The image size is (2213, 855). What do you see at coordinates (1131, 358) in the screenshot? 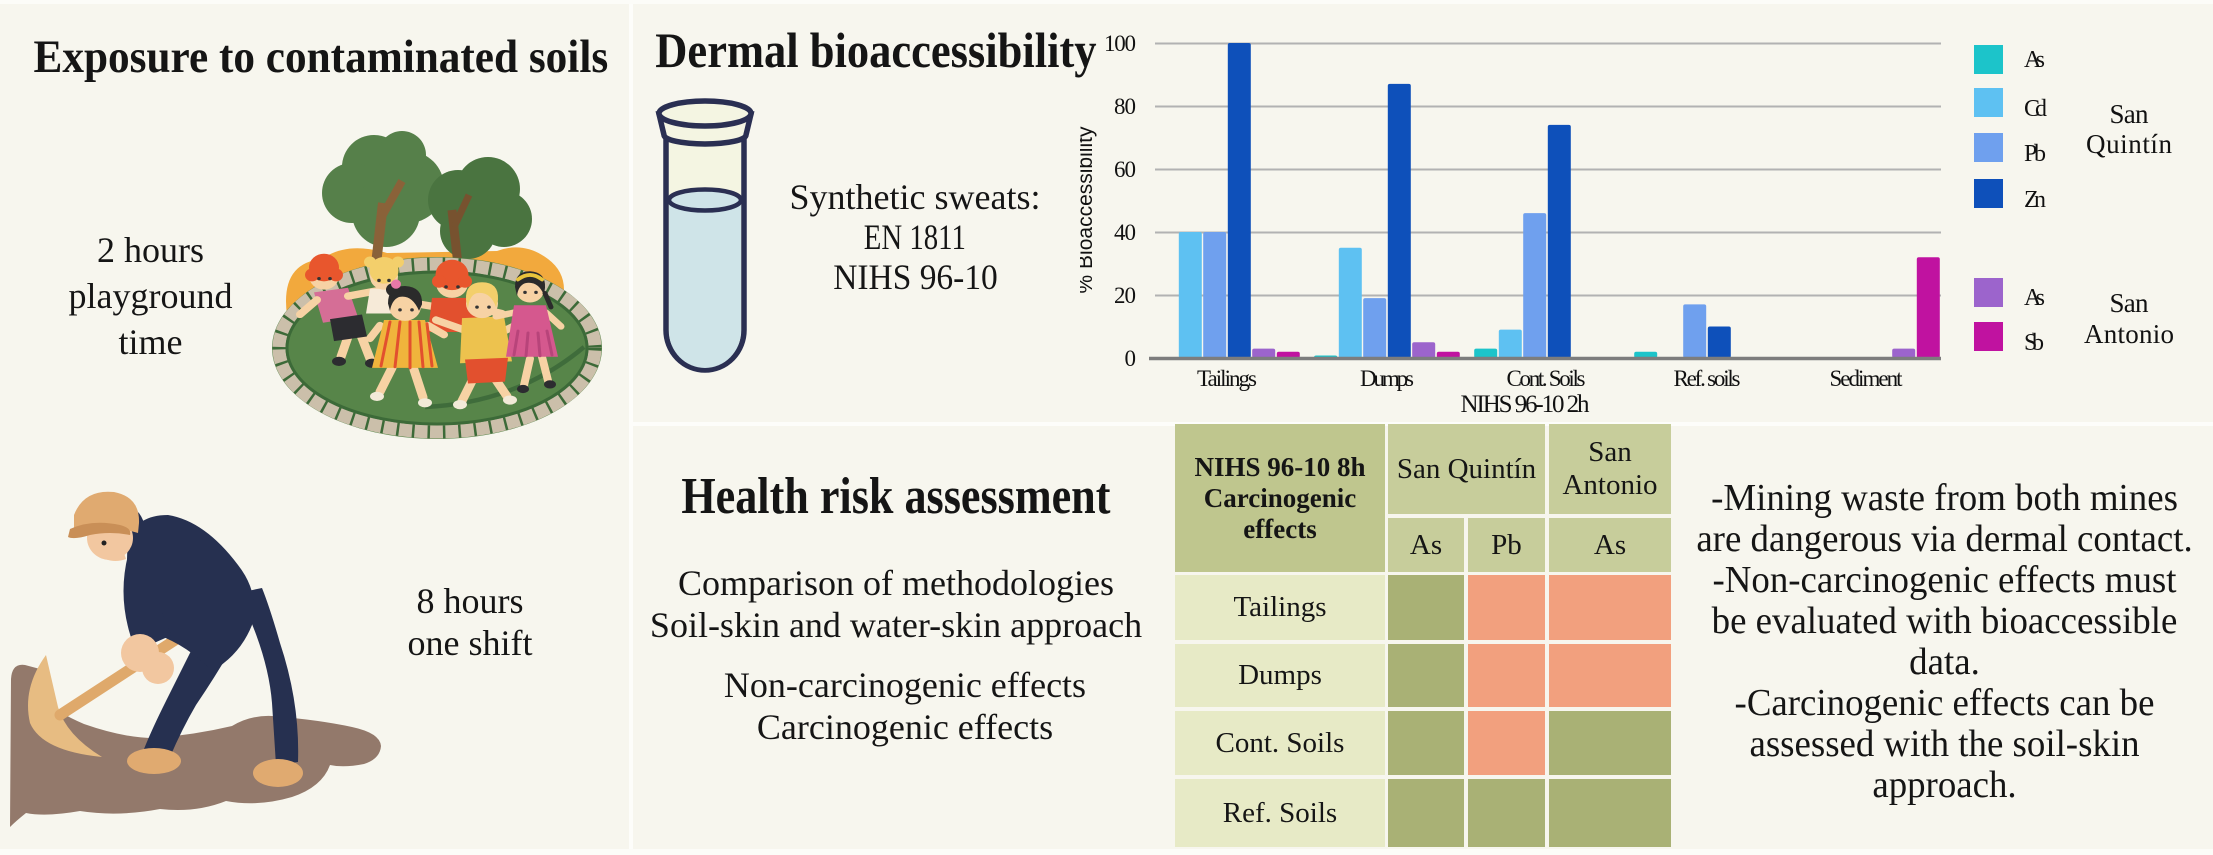
I see `svg-text: 0` at bounding box center [1131, 358].